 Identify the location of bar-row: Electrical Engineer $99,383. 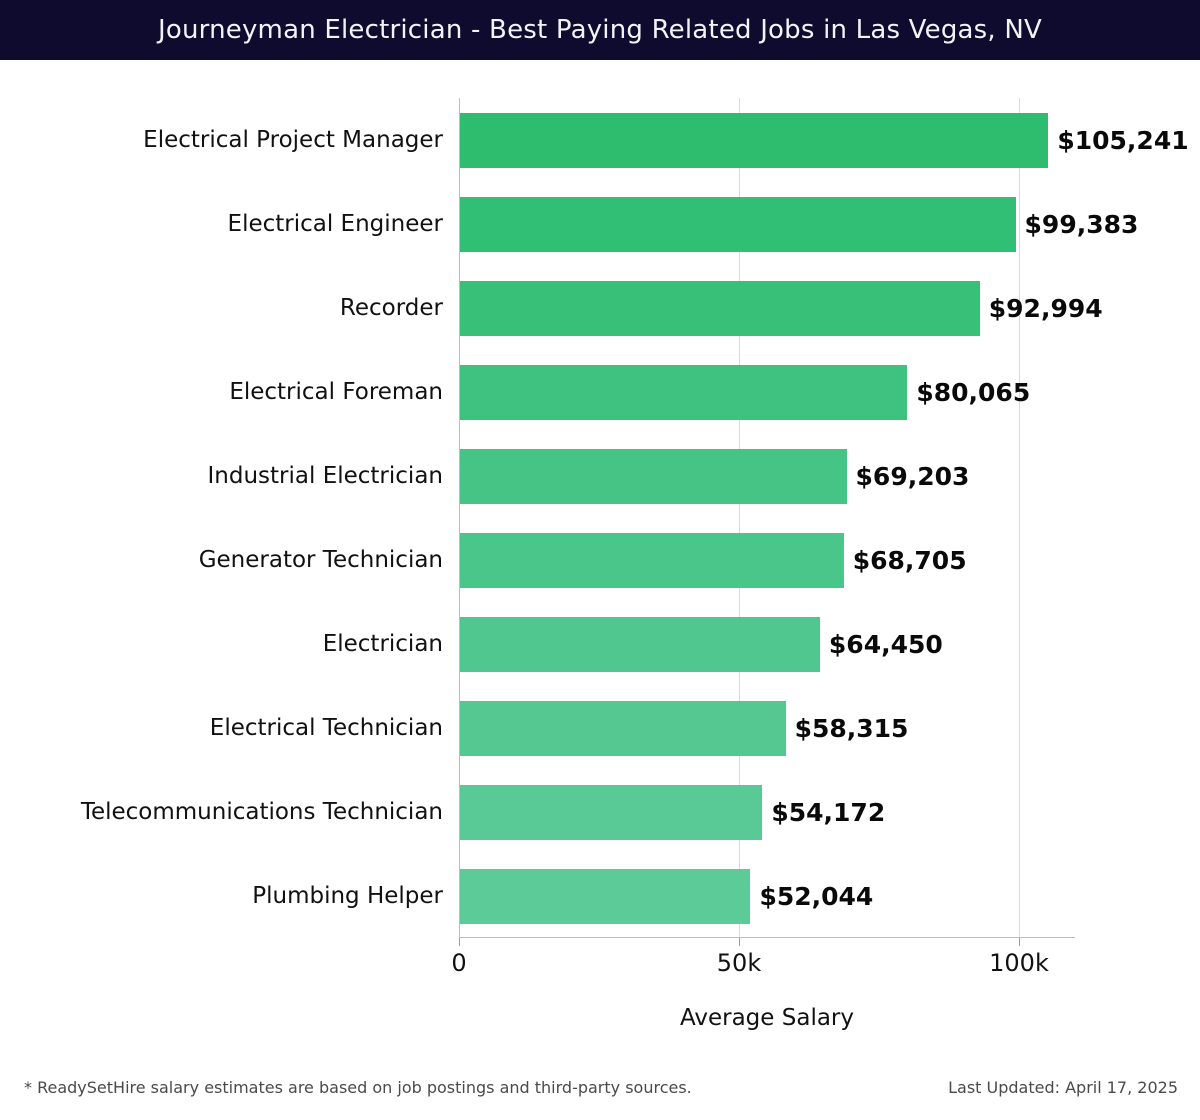
(600, 224).